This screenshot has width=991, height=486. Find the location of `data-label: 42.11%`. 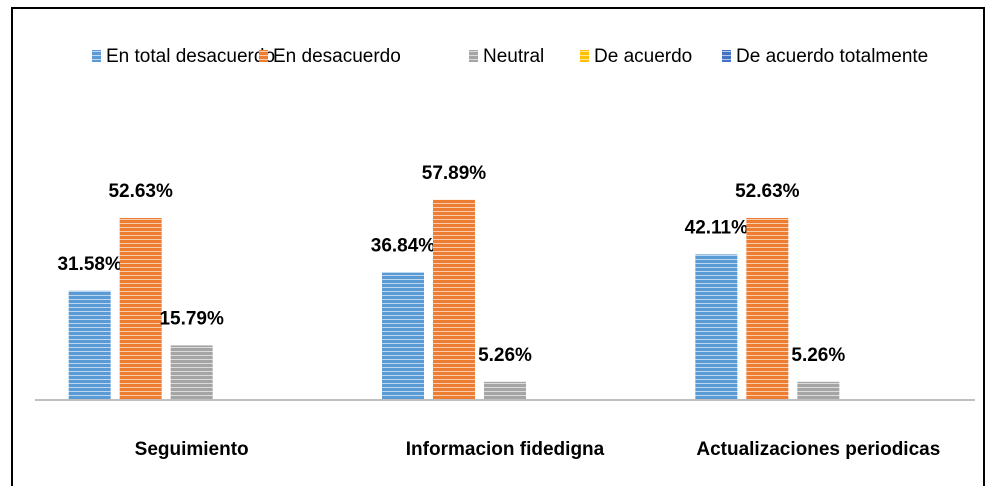

data-label: 42.11% is located at coordinates (716, 227).